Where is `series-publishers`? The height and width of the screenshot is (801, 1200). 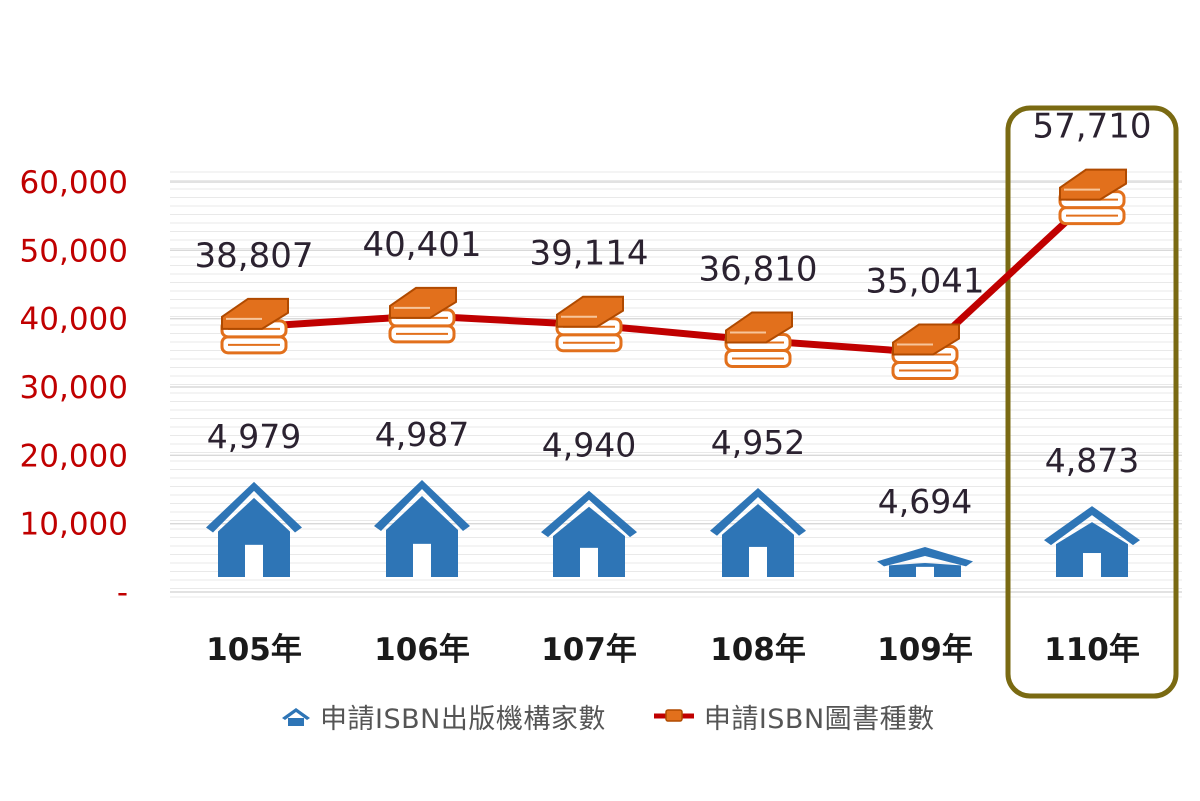
series-publishers is located at coordinates (673, 528).